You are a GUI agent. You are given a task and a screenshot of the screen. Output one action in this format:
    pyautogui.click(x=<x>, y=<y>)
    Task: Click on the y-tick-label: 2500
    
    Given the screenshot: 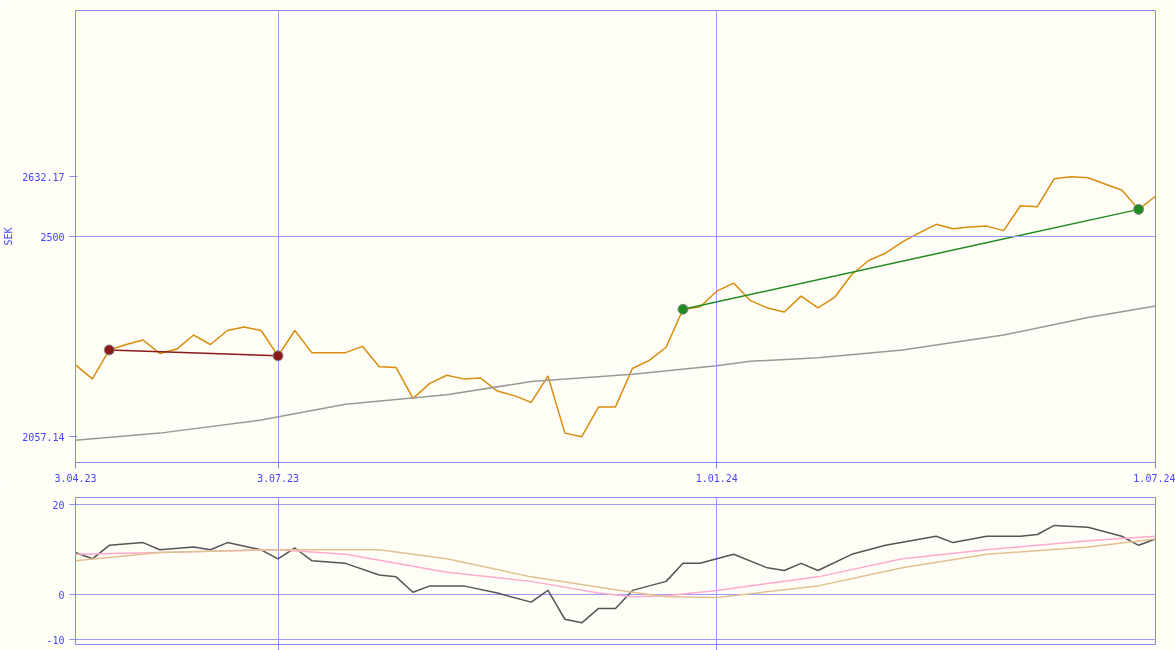 What is the action you would take?
    pyautogui.click(x=52, y=237)
    